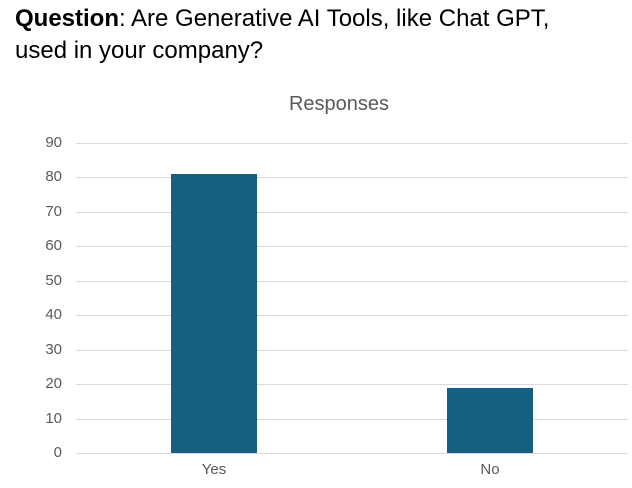  I want to click on y-axis-labels: 0 10 20 30 40 50 60 70 80 90, so click(31, 297).